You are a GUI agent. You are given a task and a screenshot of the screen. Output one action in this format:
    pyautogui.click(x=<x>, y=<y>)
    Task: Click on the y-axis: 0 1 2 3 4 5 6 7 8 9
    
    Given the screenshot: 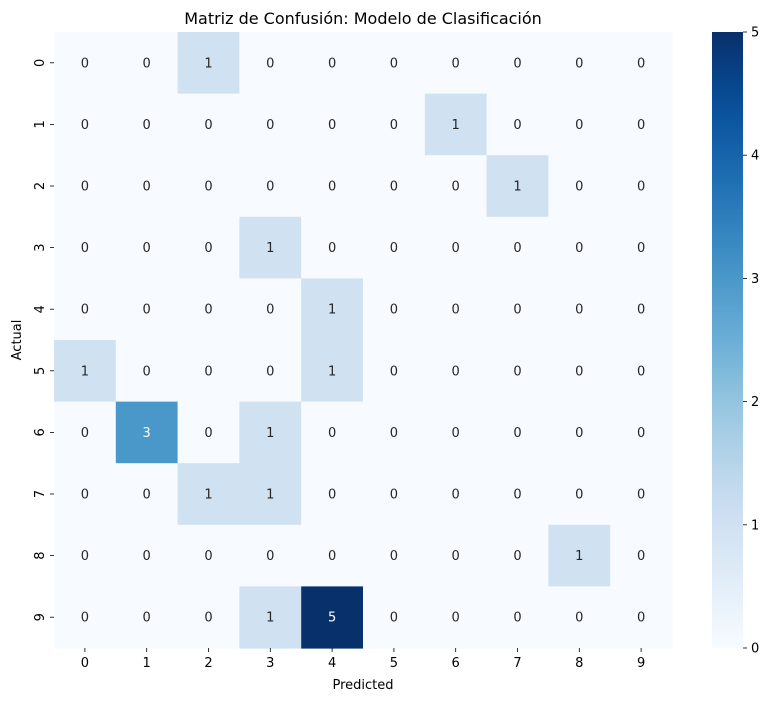 What is the action you would take?
    pyautogui.click(x=43, y=340)
    